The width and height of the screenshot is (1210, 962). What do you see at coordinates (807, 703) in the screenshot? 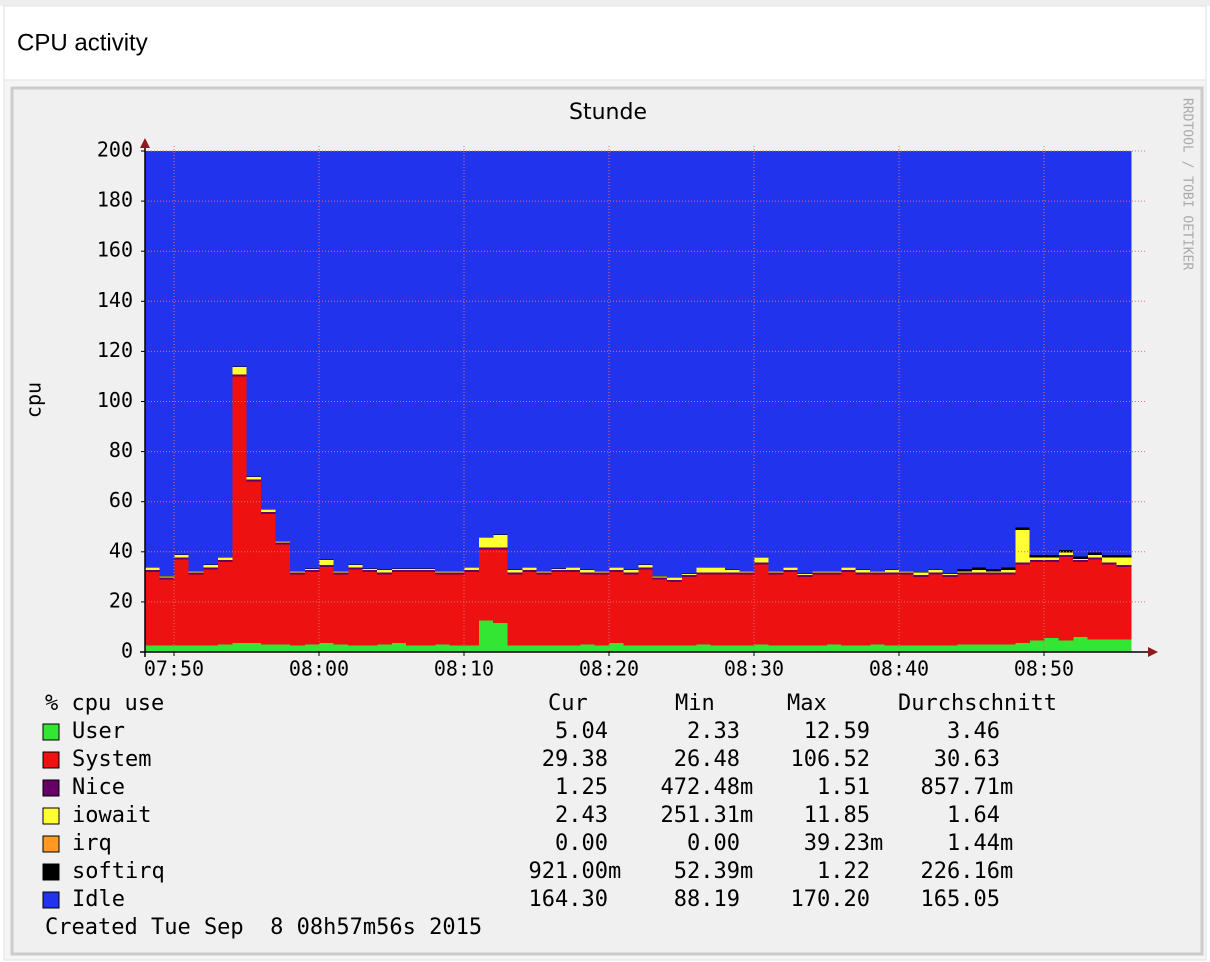
I see `legend-column-header: Max` at bounding box center [807, 703].